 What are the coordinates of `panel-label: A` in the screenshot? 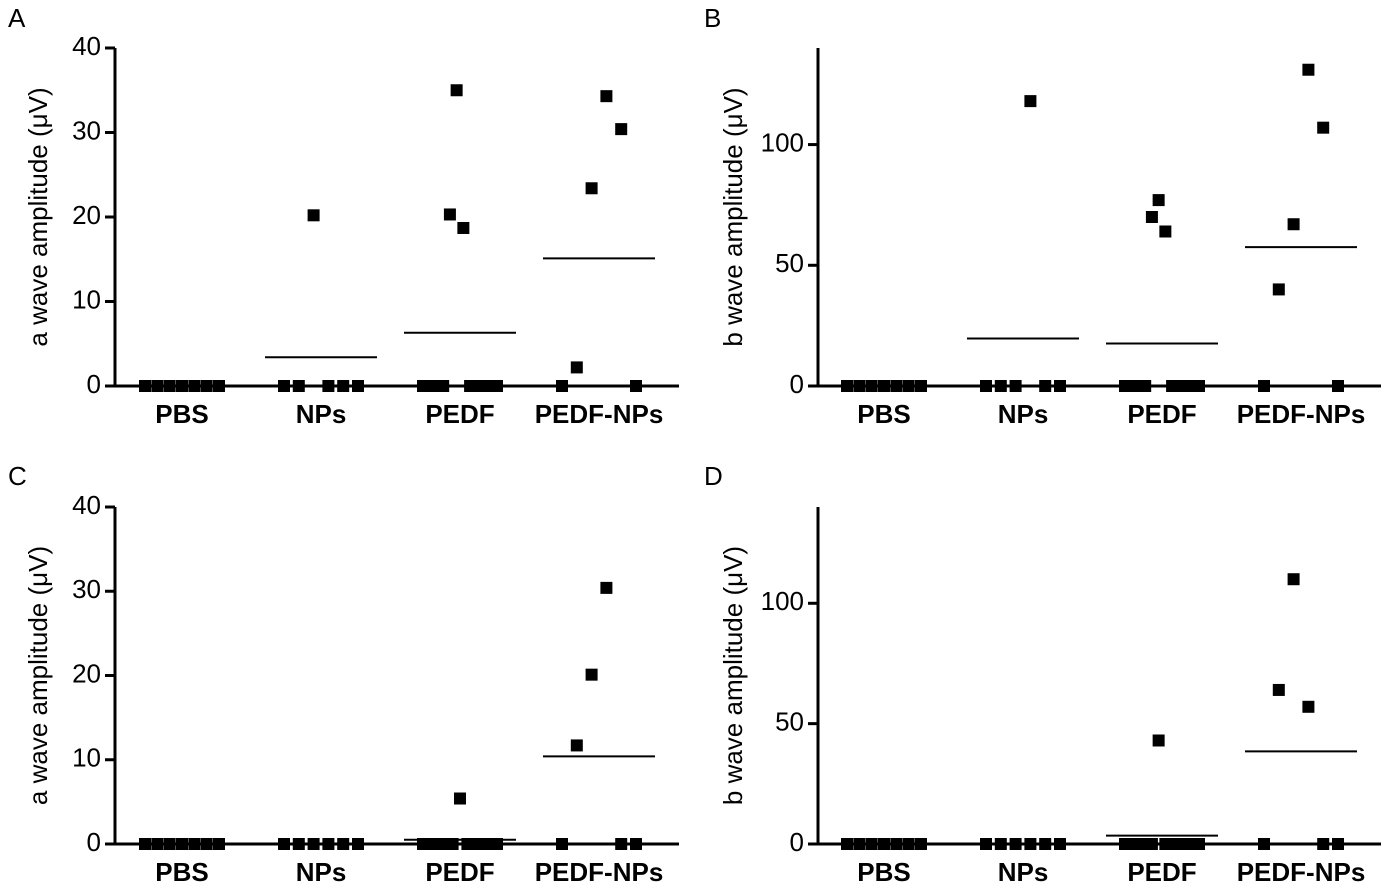 It's located at (17, 18).